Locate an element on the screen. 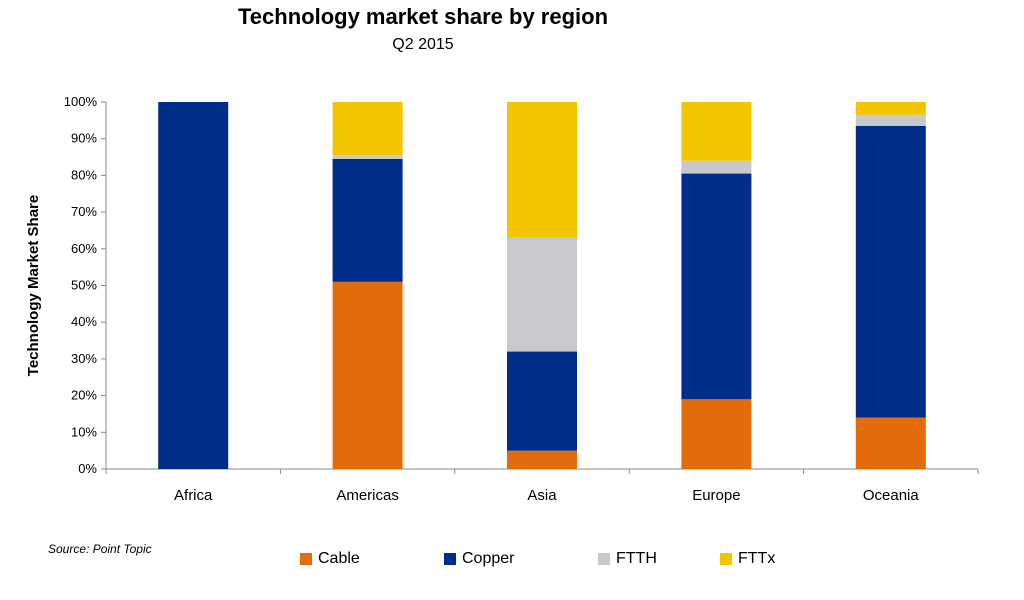 The height and width of the screenshot is (600, 1024). legend-item-ftth: FTTH is located at coordinates (627, 559).